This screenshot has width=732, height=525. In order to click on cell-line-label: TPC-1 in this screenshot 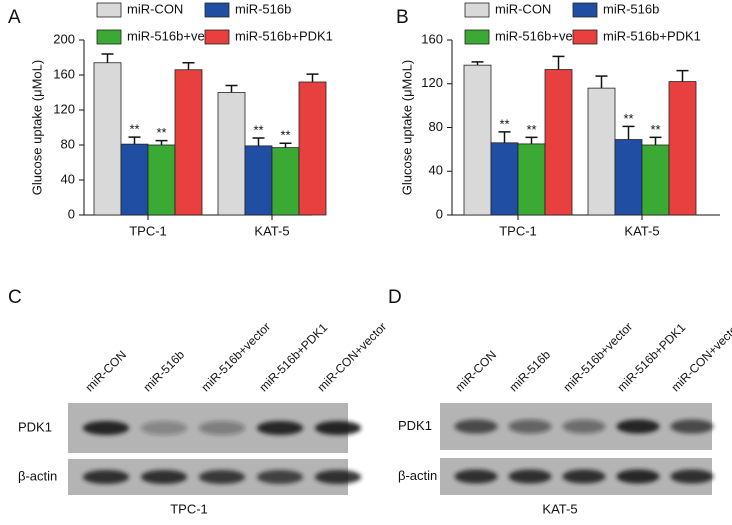, I will do `click(189, 508)`.